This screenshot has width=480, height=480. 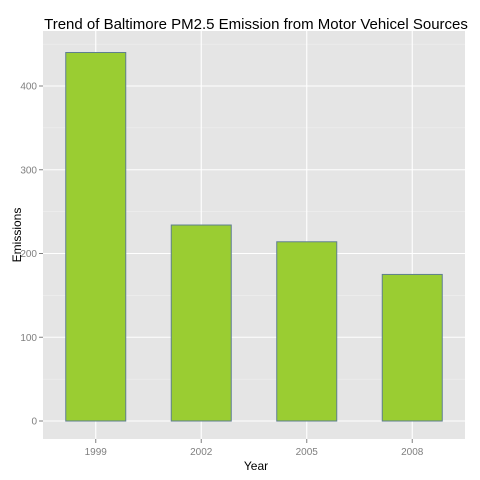 What do you see at coordinates (28, 170) in the screenshot?
I see `y-tick-label: 300` at bounding box center [28, 170].